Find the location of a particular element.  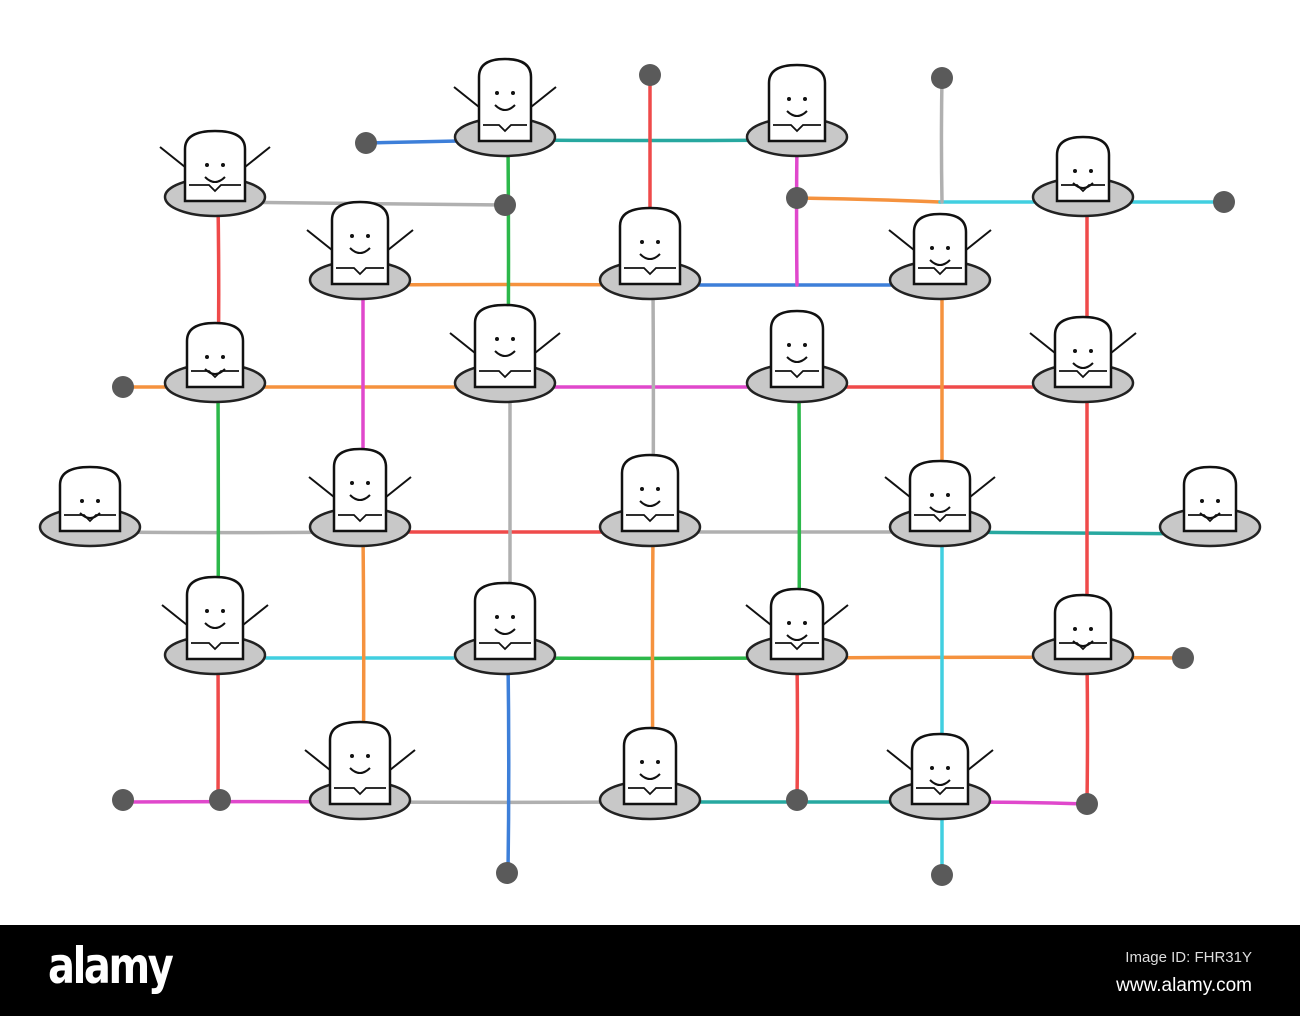

connection-line-blue is located at coordinates (508, 765).